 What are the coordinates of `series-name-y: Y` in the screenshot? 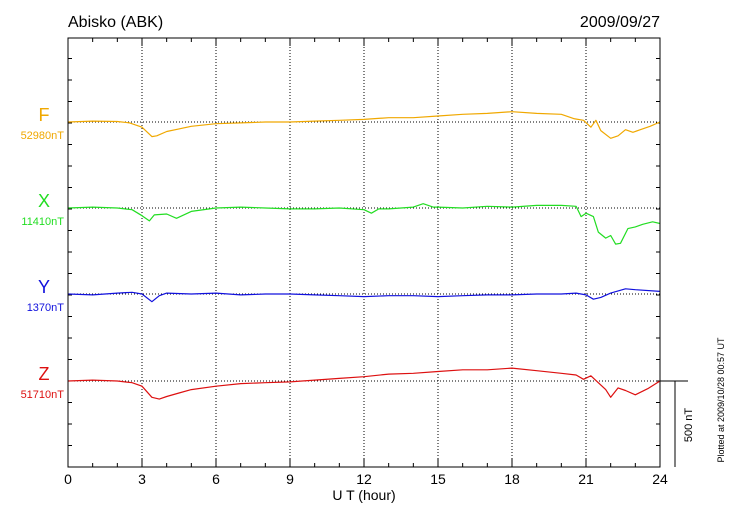 It's located at (44, 287).